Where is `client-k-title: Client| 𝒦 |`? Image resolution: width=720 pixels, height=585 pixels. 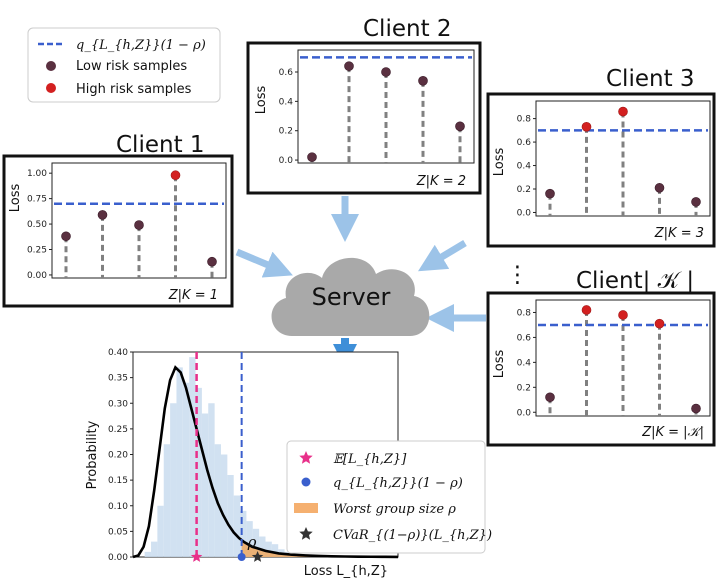
client-k-title: Client| 𝒦 | is located at coordinates (635, 281).